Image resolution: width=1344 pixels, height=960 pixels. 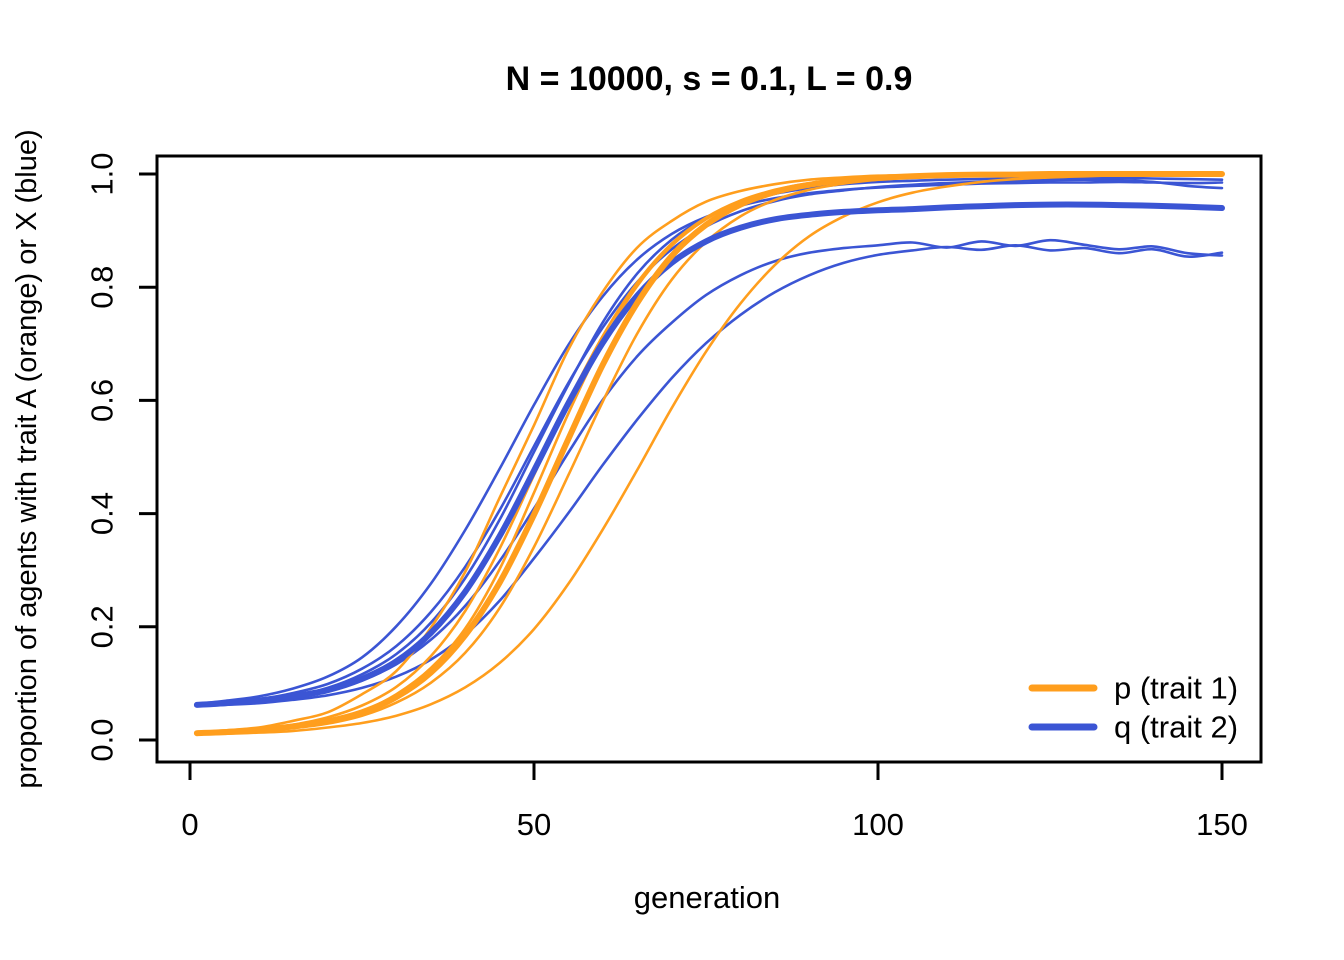 What do you see at coordinates (102, 626) in the screenshot?
I see `y-tick-label: 0.2` at bounding box center [102, 626].